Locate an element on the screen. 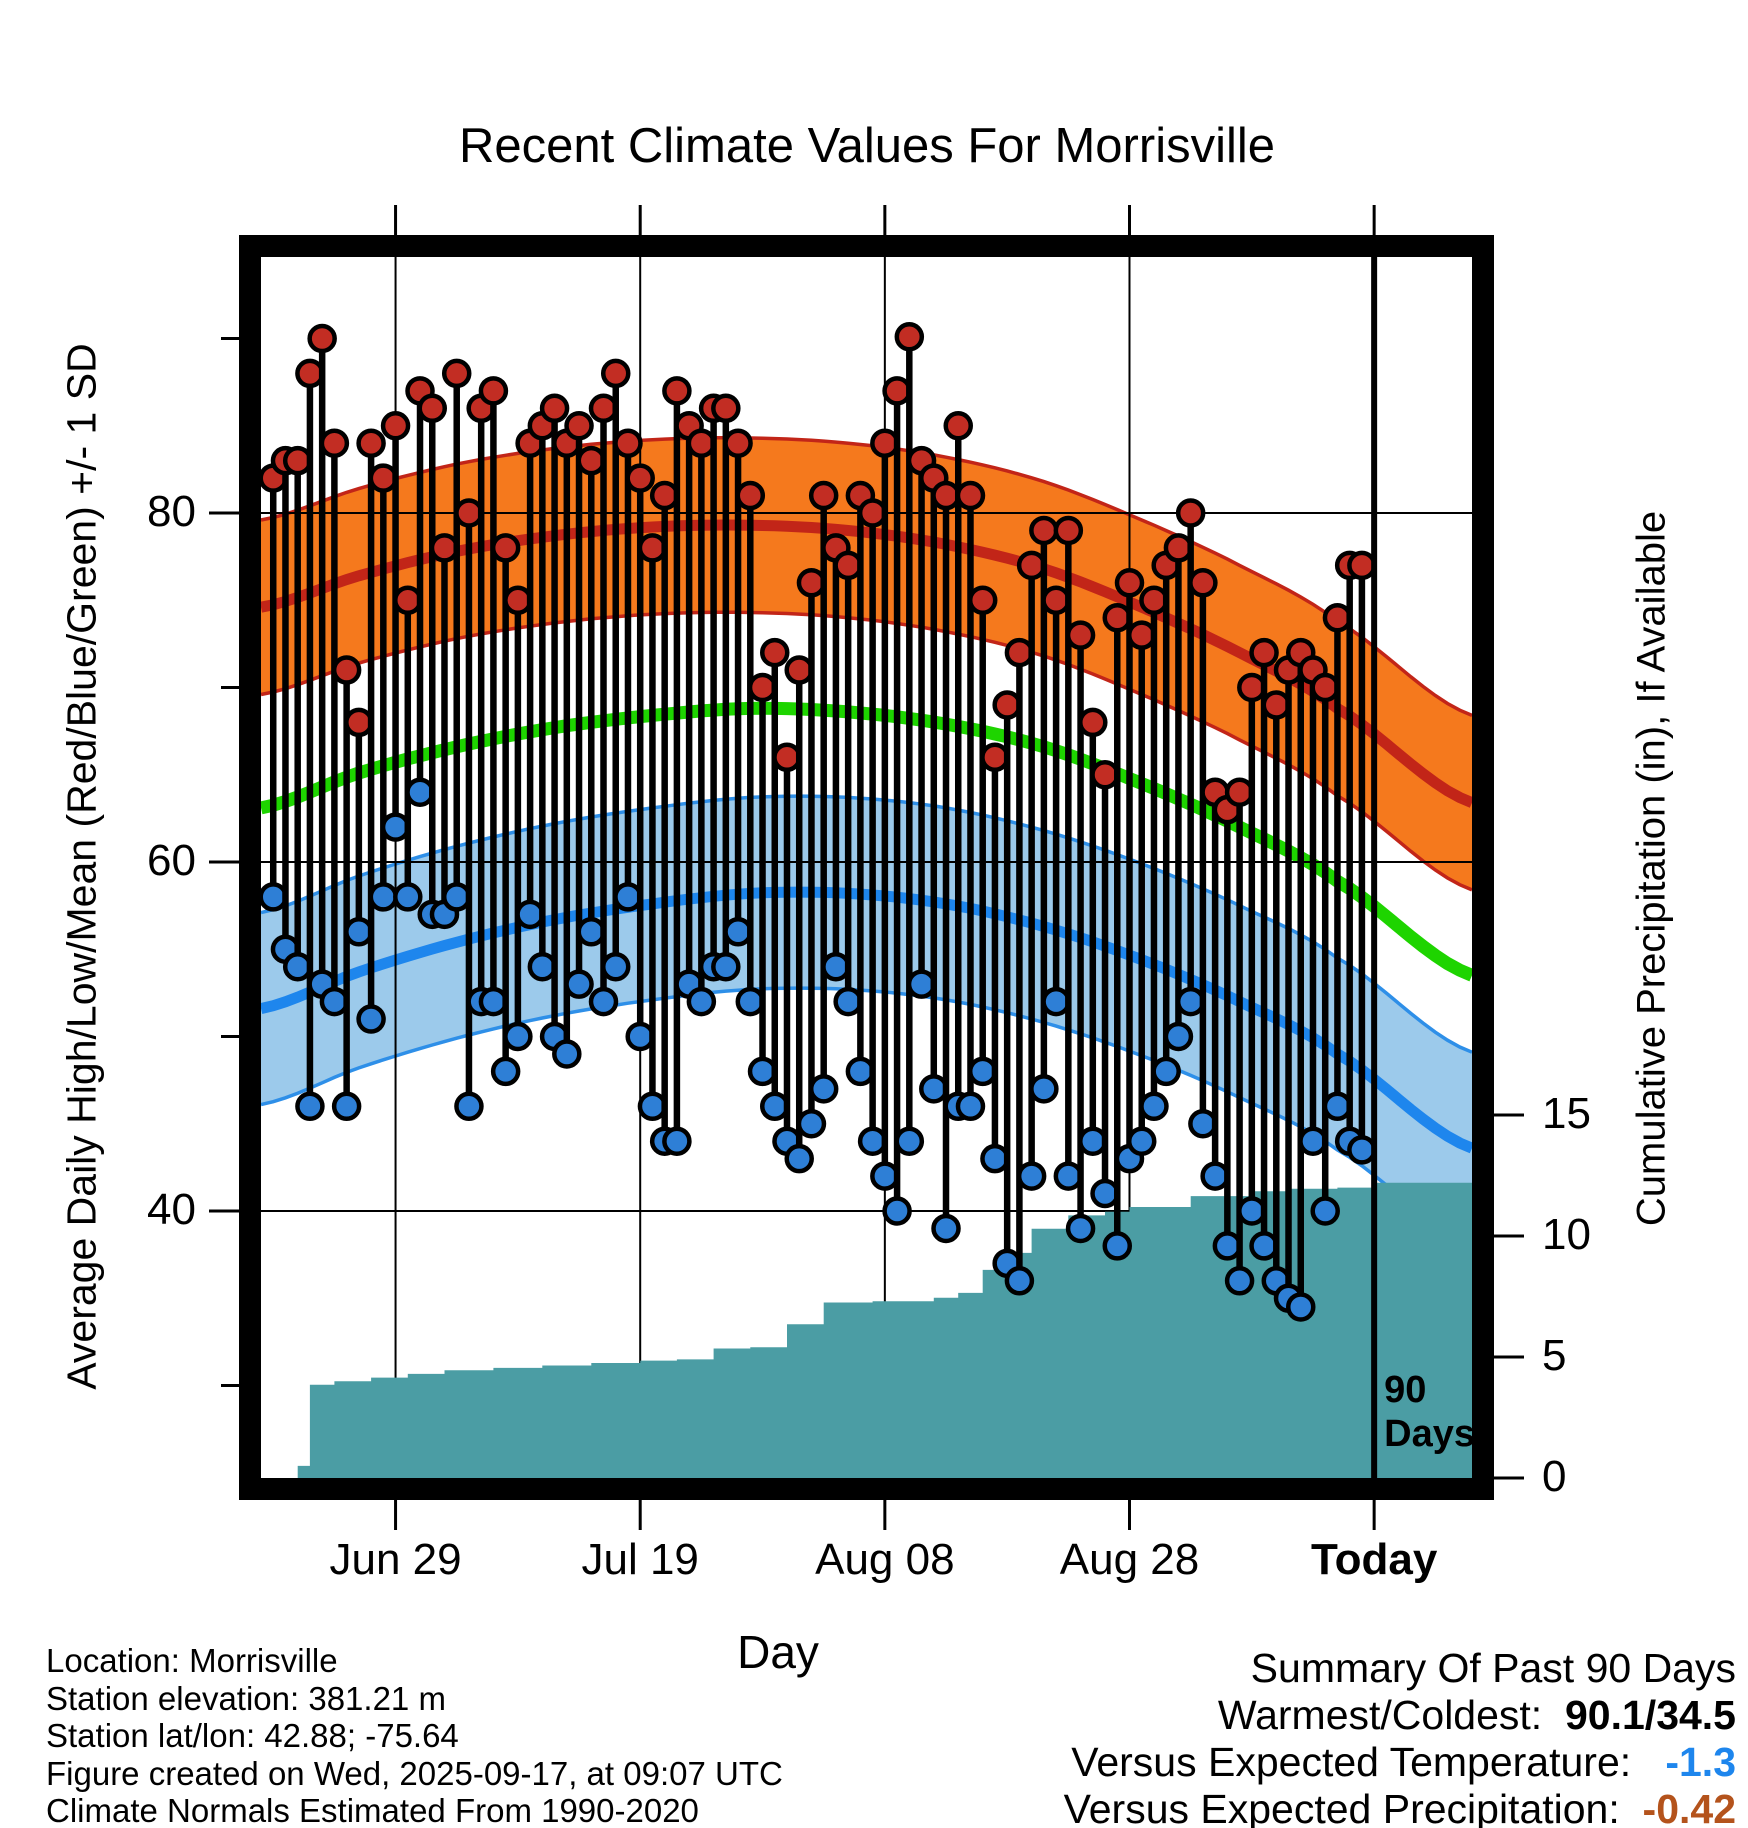 Image resolution: width=1748 pixels, height=1828 pixels. x-tick-label-today: Today is located at coordinates (1374, 1559).